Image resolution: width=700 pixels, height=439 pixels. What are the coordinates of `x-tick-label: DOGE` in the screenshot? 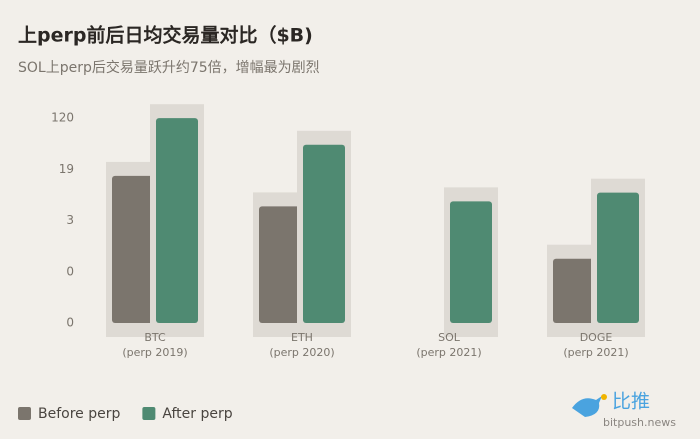 It's located at (596, 337).